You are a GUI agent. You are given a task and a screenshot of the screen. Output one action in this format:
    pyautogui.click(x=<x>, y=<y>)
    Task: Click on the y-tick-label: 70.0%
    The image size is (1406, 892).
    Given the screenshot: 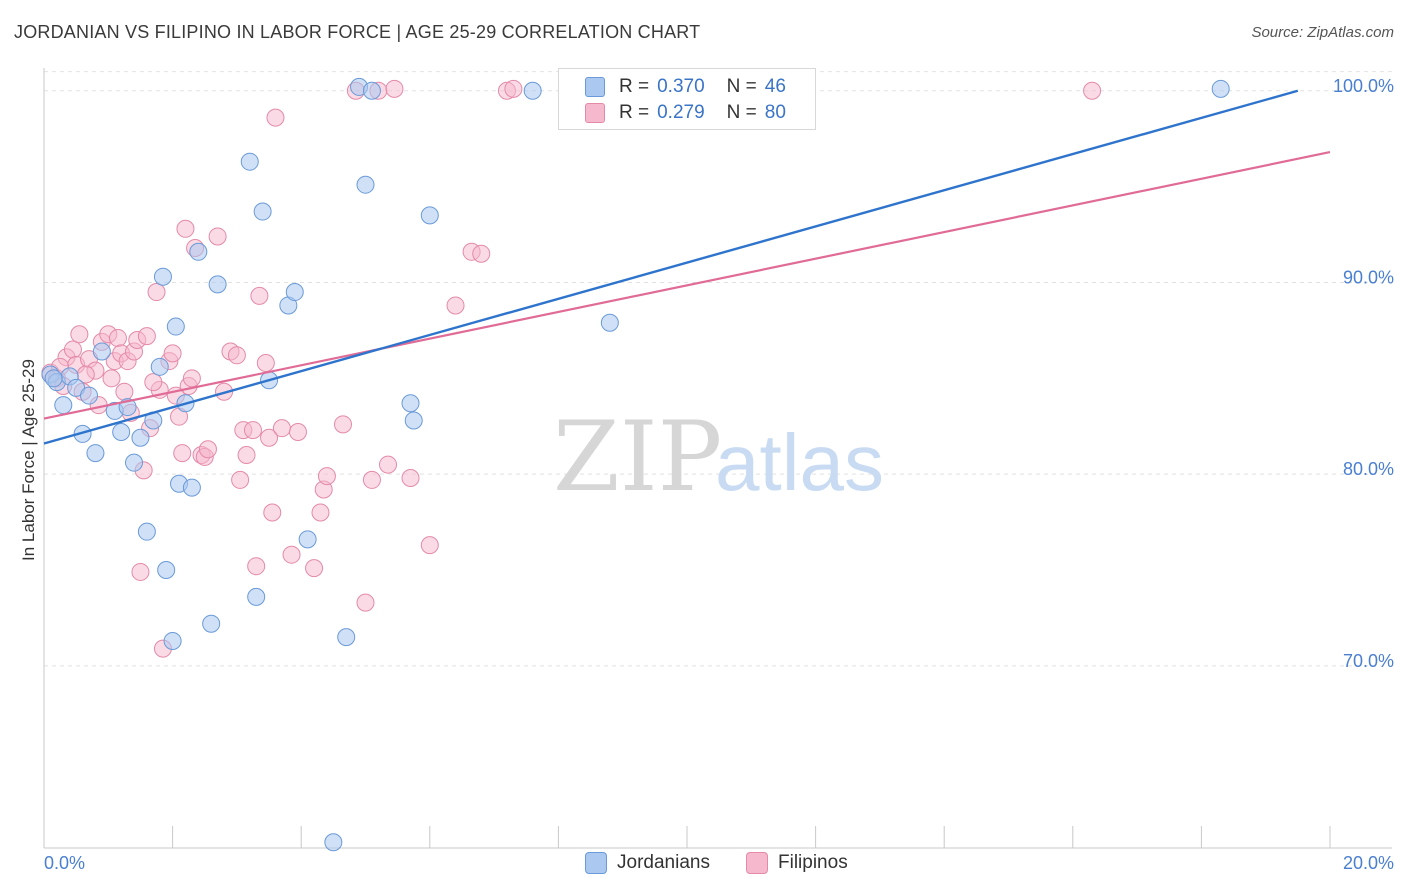 What is the action you would take?
    pyautogui.click(x=1368, y=661)
    